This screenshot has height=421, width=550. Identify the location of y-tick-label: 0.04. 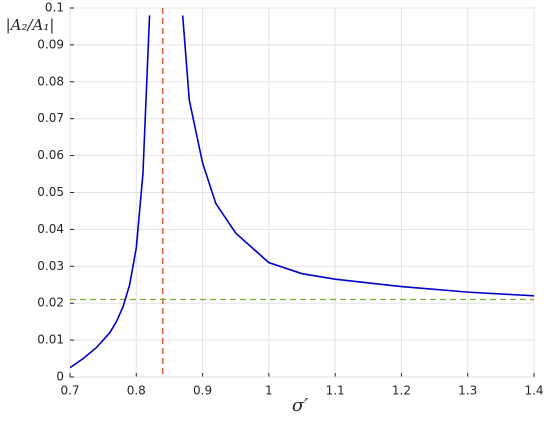
(50, 229).